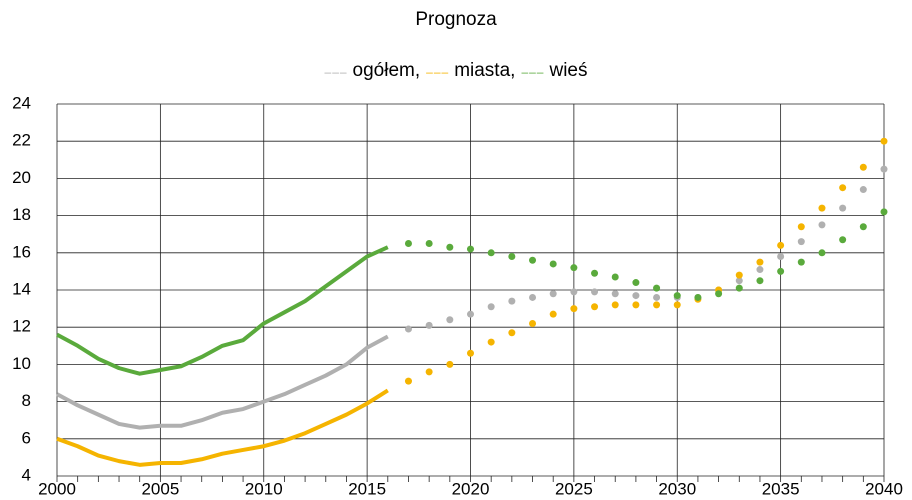 The width and height of the screenshot is (912, 500). I want to click on legend-item: ‒‒‒ ogółem,, so click(373, 71).